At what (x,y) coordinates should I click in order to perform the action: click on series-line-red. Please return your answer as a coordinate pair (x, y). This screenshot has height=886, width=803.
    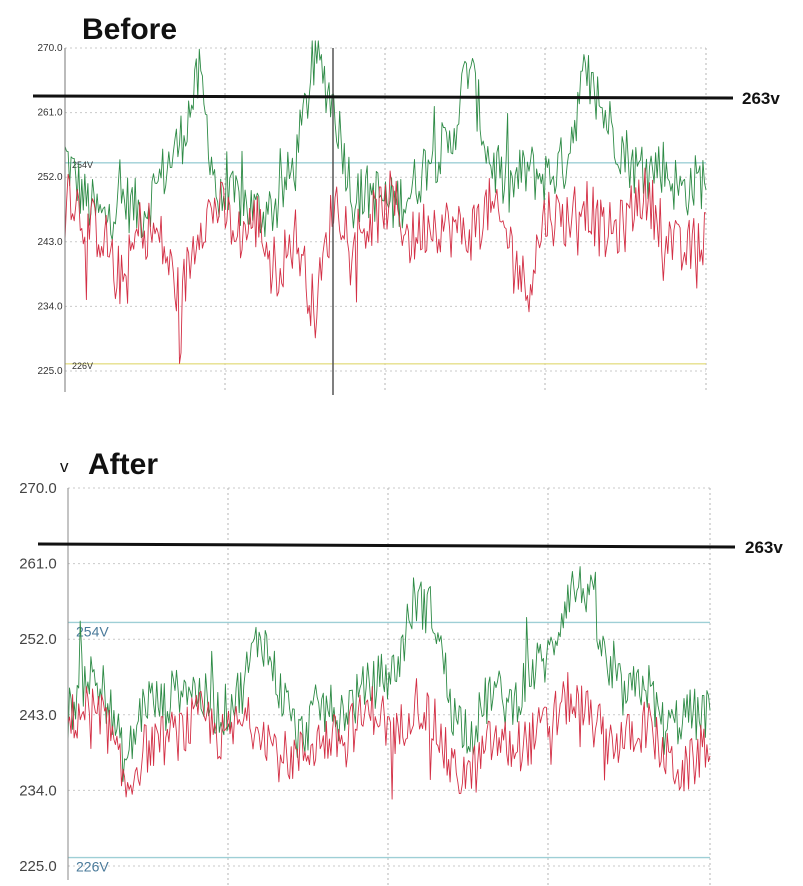
    Looking at the image, I should click on (389, 736).